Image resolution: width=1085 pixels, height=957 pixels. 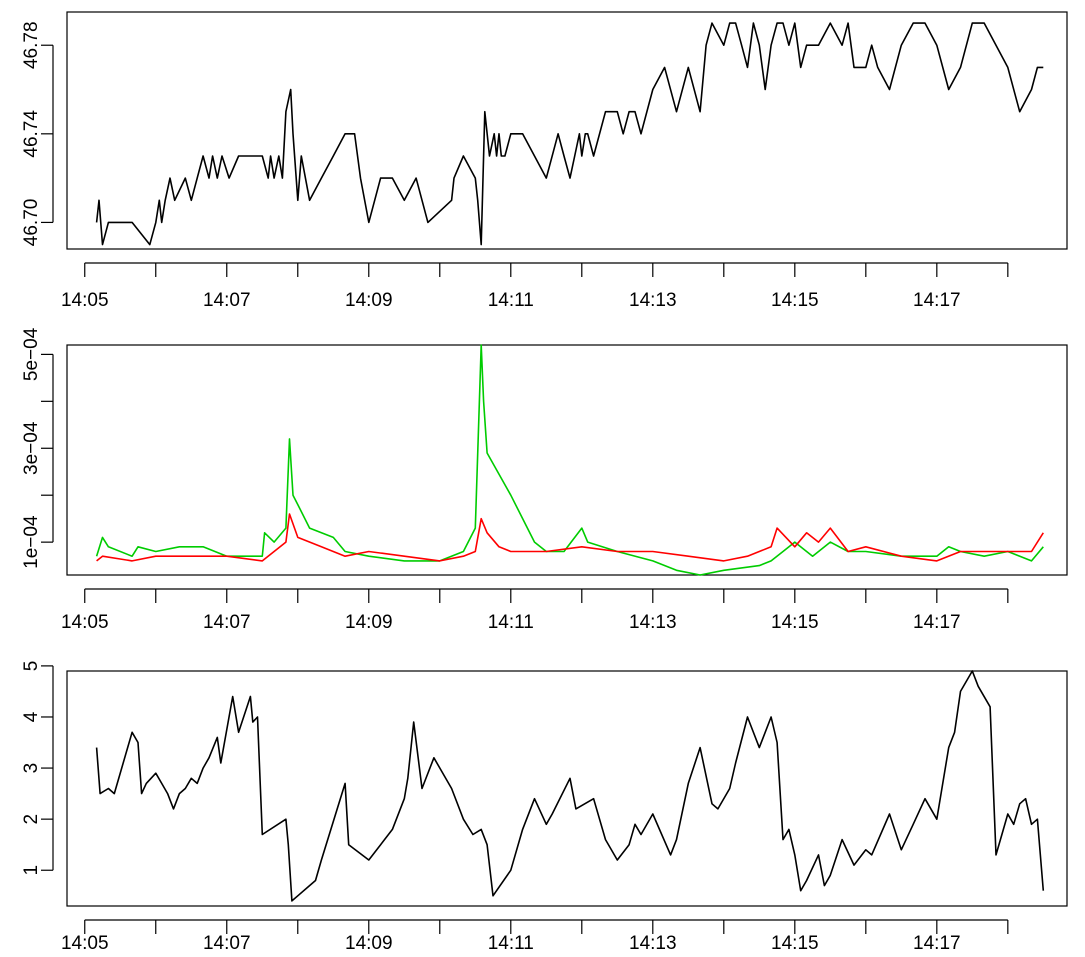 I want to click on panel-3-x-tick-label: 14:11, so click(x=511, y=943).